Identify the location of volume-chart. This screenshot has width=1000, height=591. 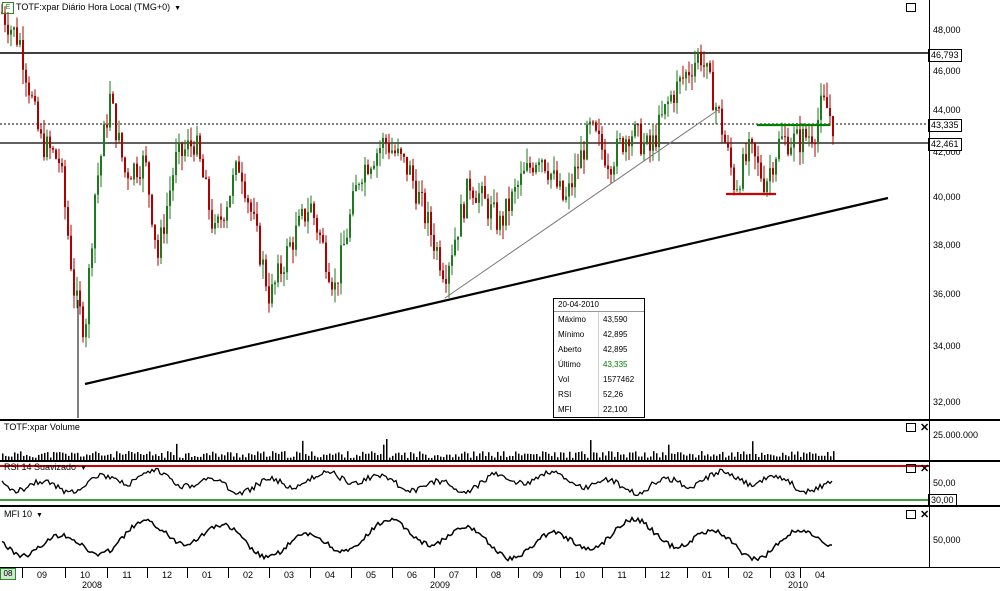
(465, 441).